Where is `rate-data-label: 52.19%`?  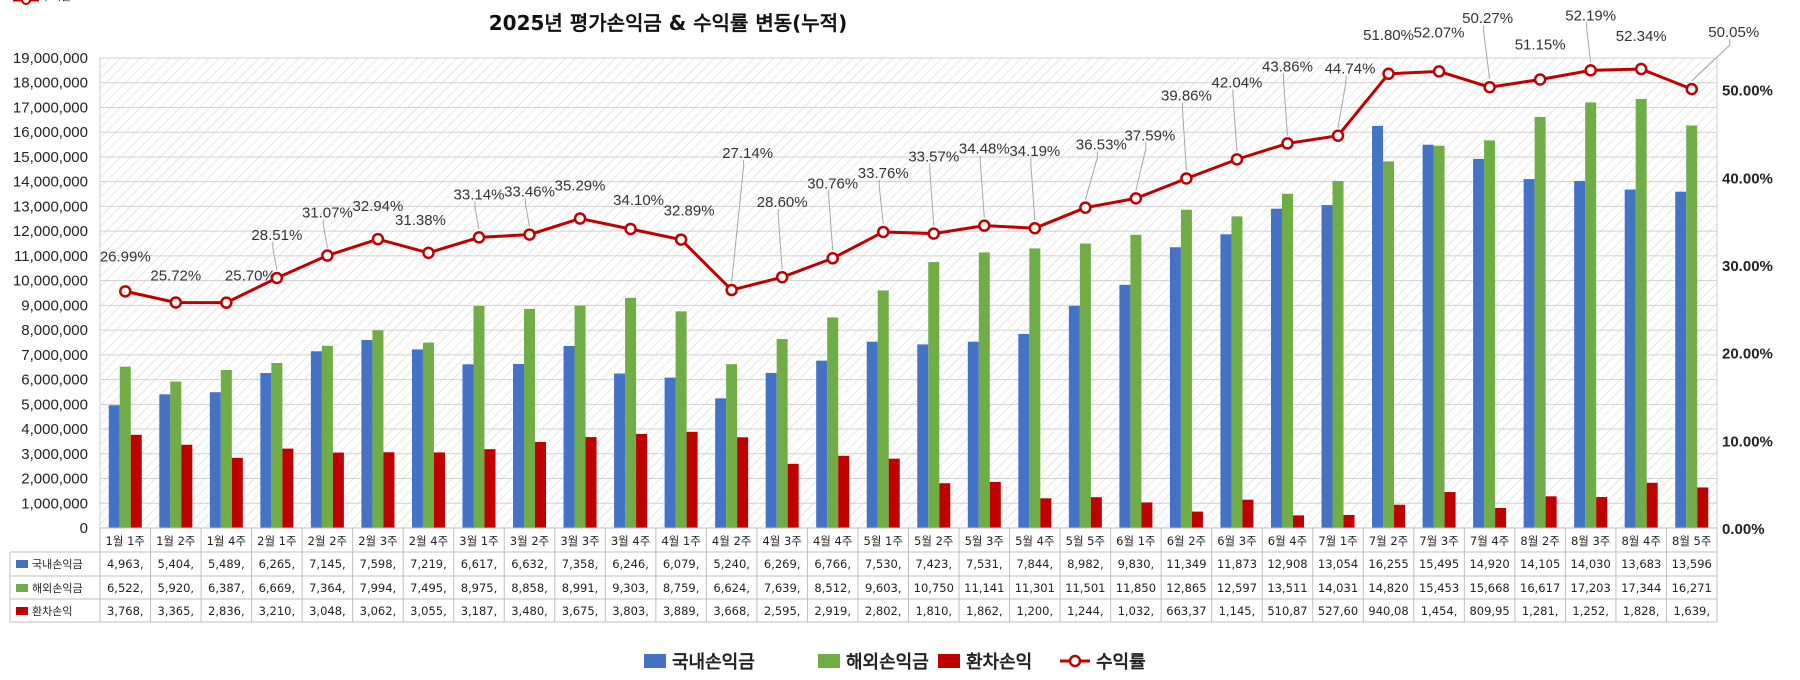
rate-data-label: 52.19% is located at coordinates (1590, 15).